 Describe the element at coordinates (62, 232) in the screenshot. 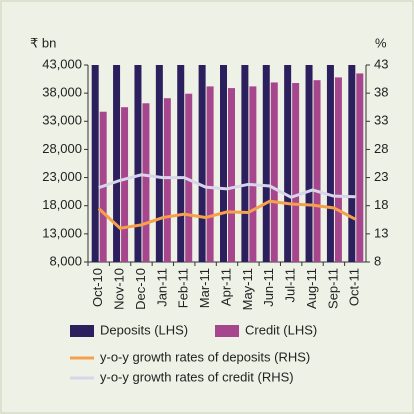

I see `y-tick-label: 13,000` at that location.